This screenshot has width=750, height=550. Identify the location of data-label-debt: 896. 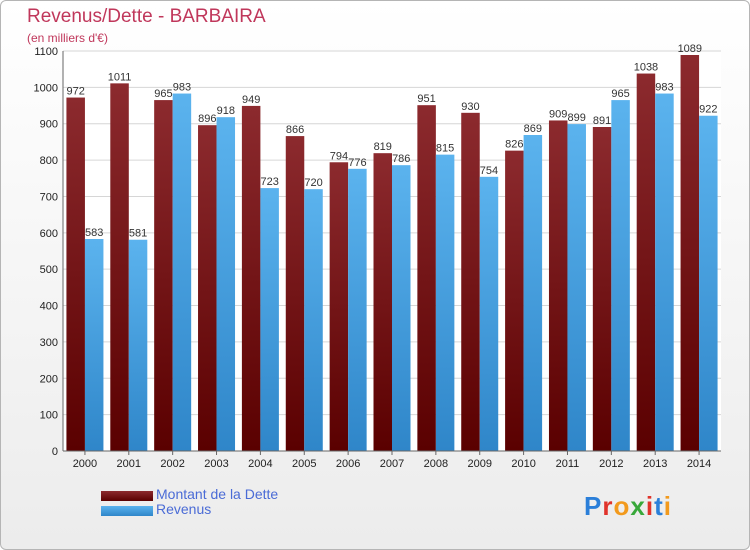
(207, 119).